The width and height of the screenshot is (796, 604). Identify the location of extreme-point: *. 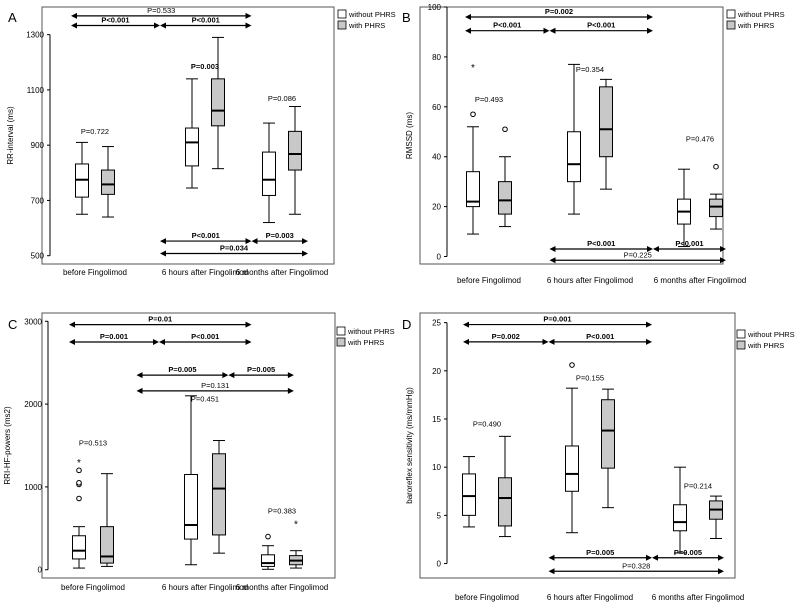
(296, 524).